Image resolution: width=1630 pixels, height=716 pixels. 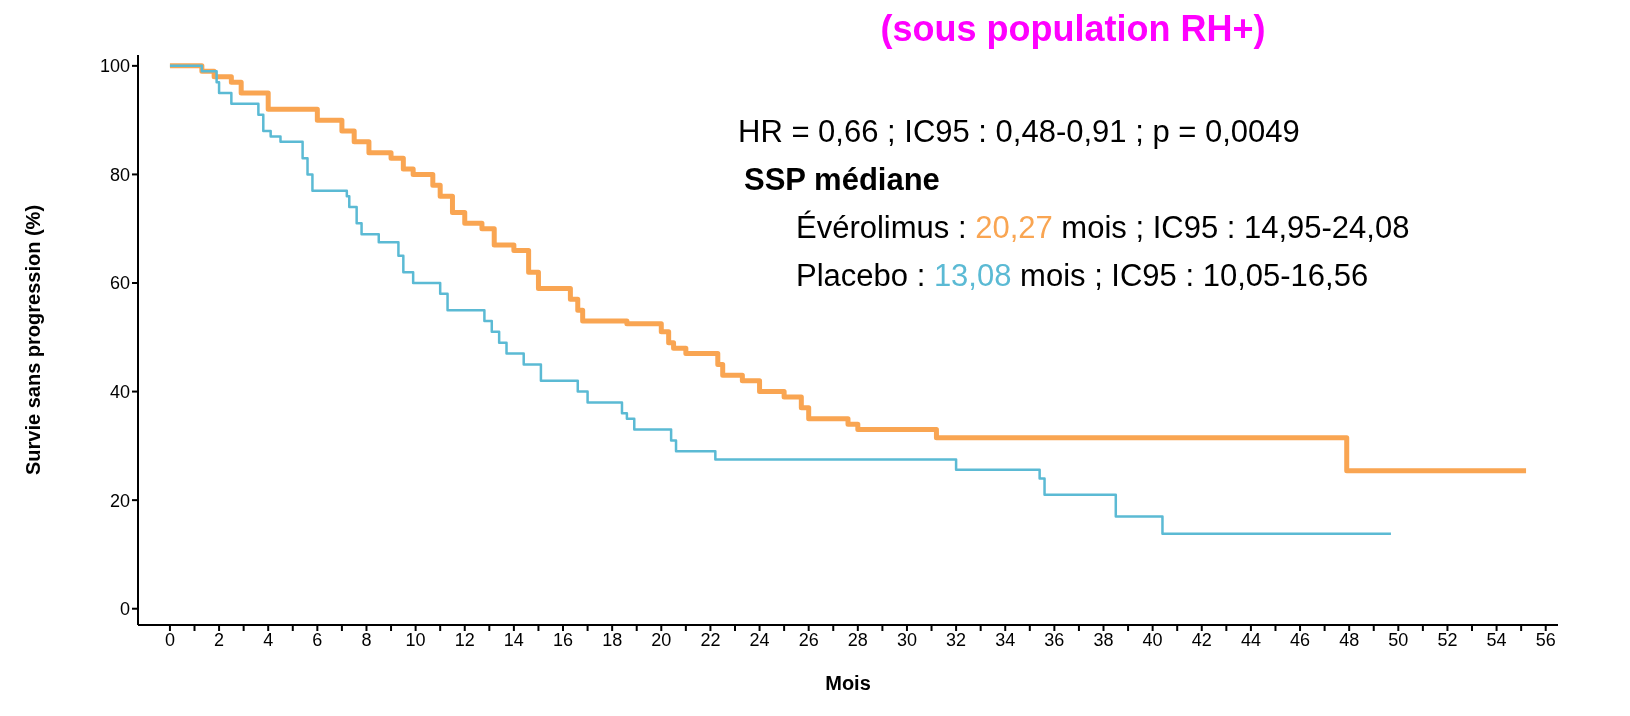 What do you see at coordinates (317, 639) in the screenshot?
I see `x-tick-label: 6` at bounding box center [317, 639].